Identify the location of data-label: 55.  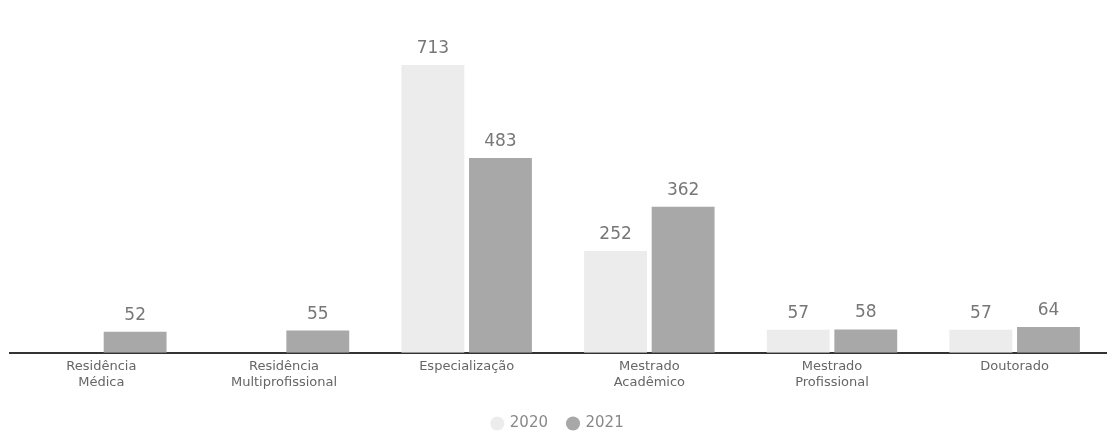
(317, 312).